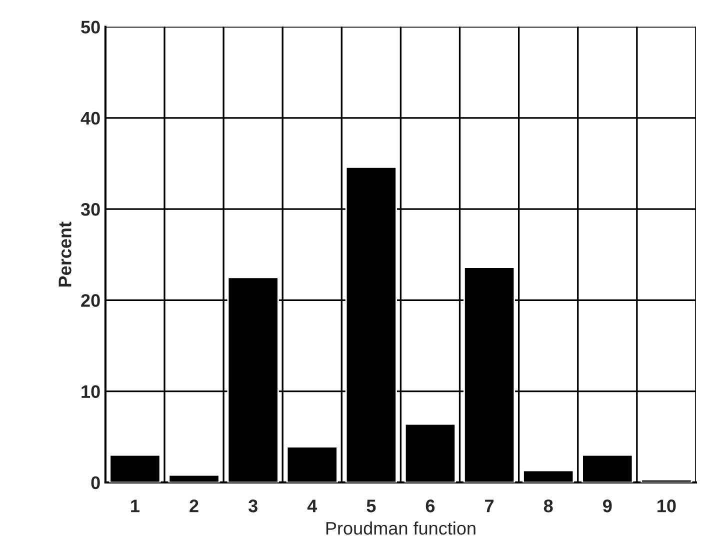 Image resolution: width=703 pixels, height=536 pixels. I want to click on x-tick-label: 5, so click(371, 506).